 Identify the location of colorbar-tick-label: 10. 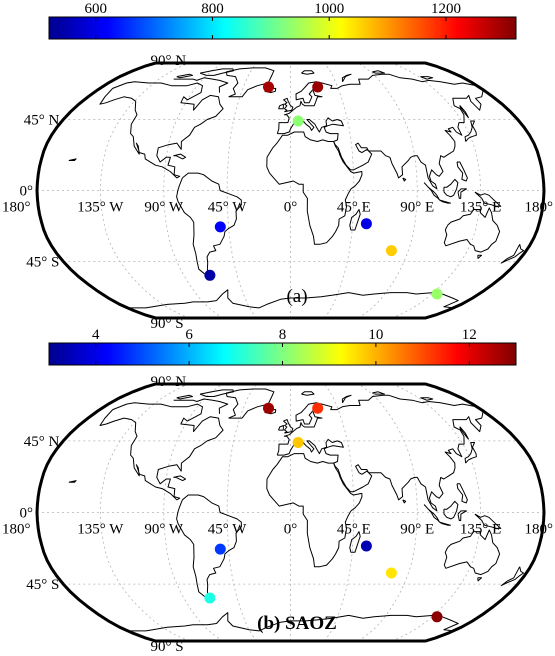
(375, 335).